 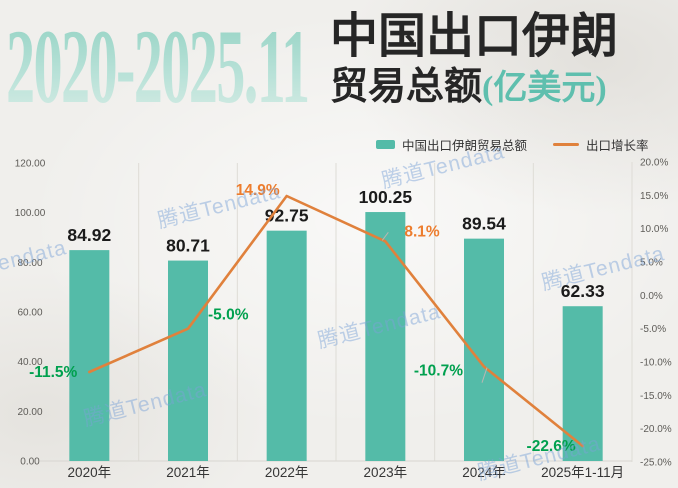 I want to click on growth-label: -22.6%, so click(x=551, y=446).